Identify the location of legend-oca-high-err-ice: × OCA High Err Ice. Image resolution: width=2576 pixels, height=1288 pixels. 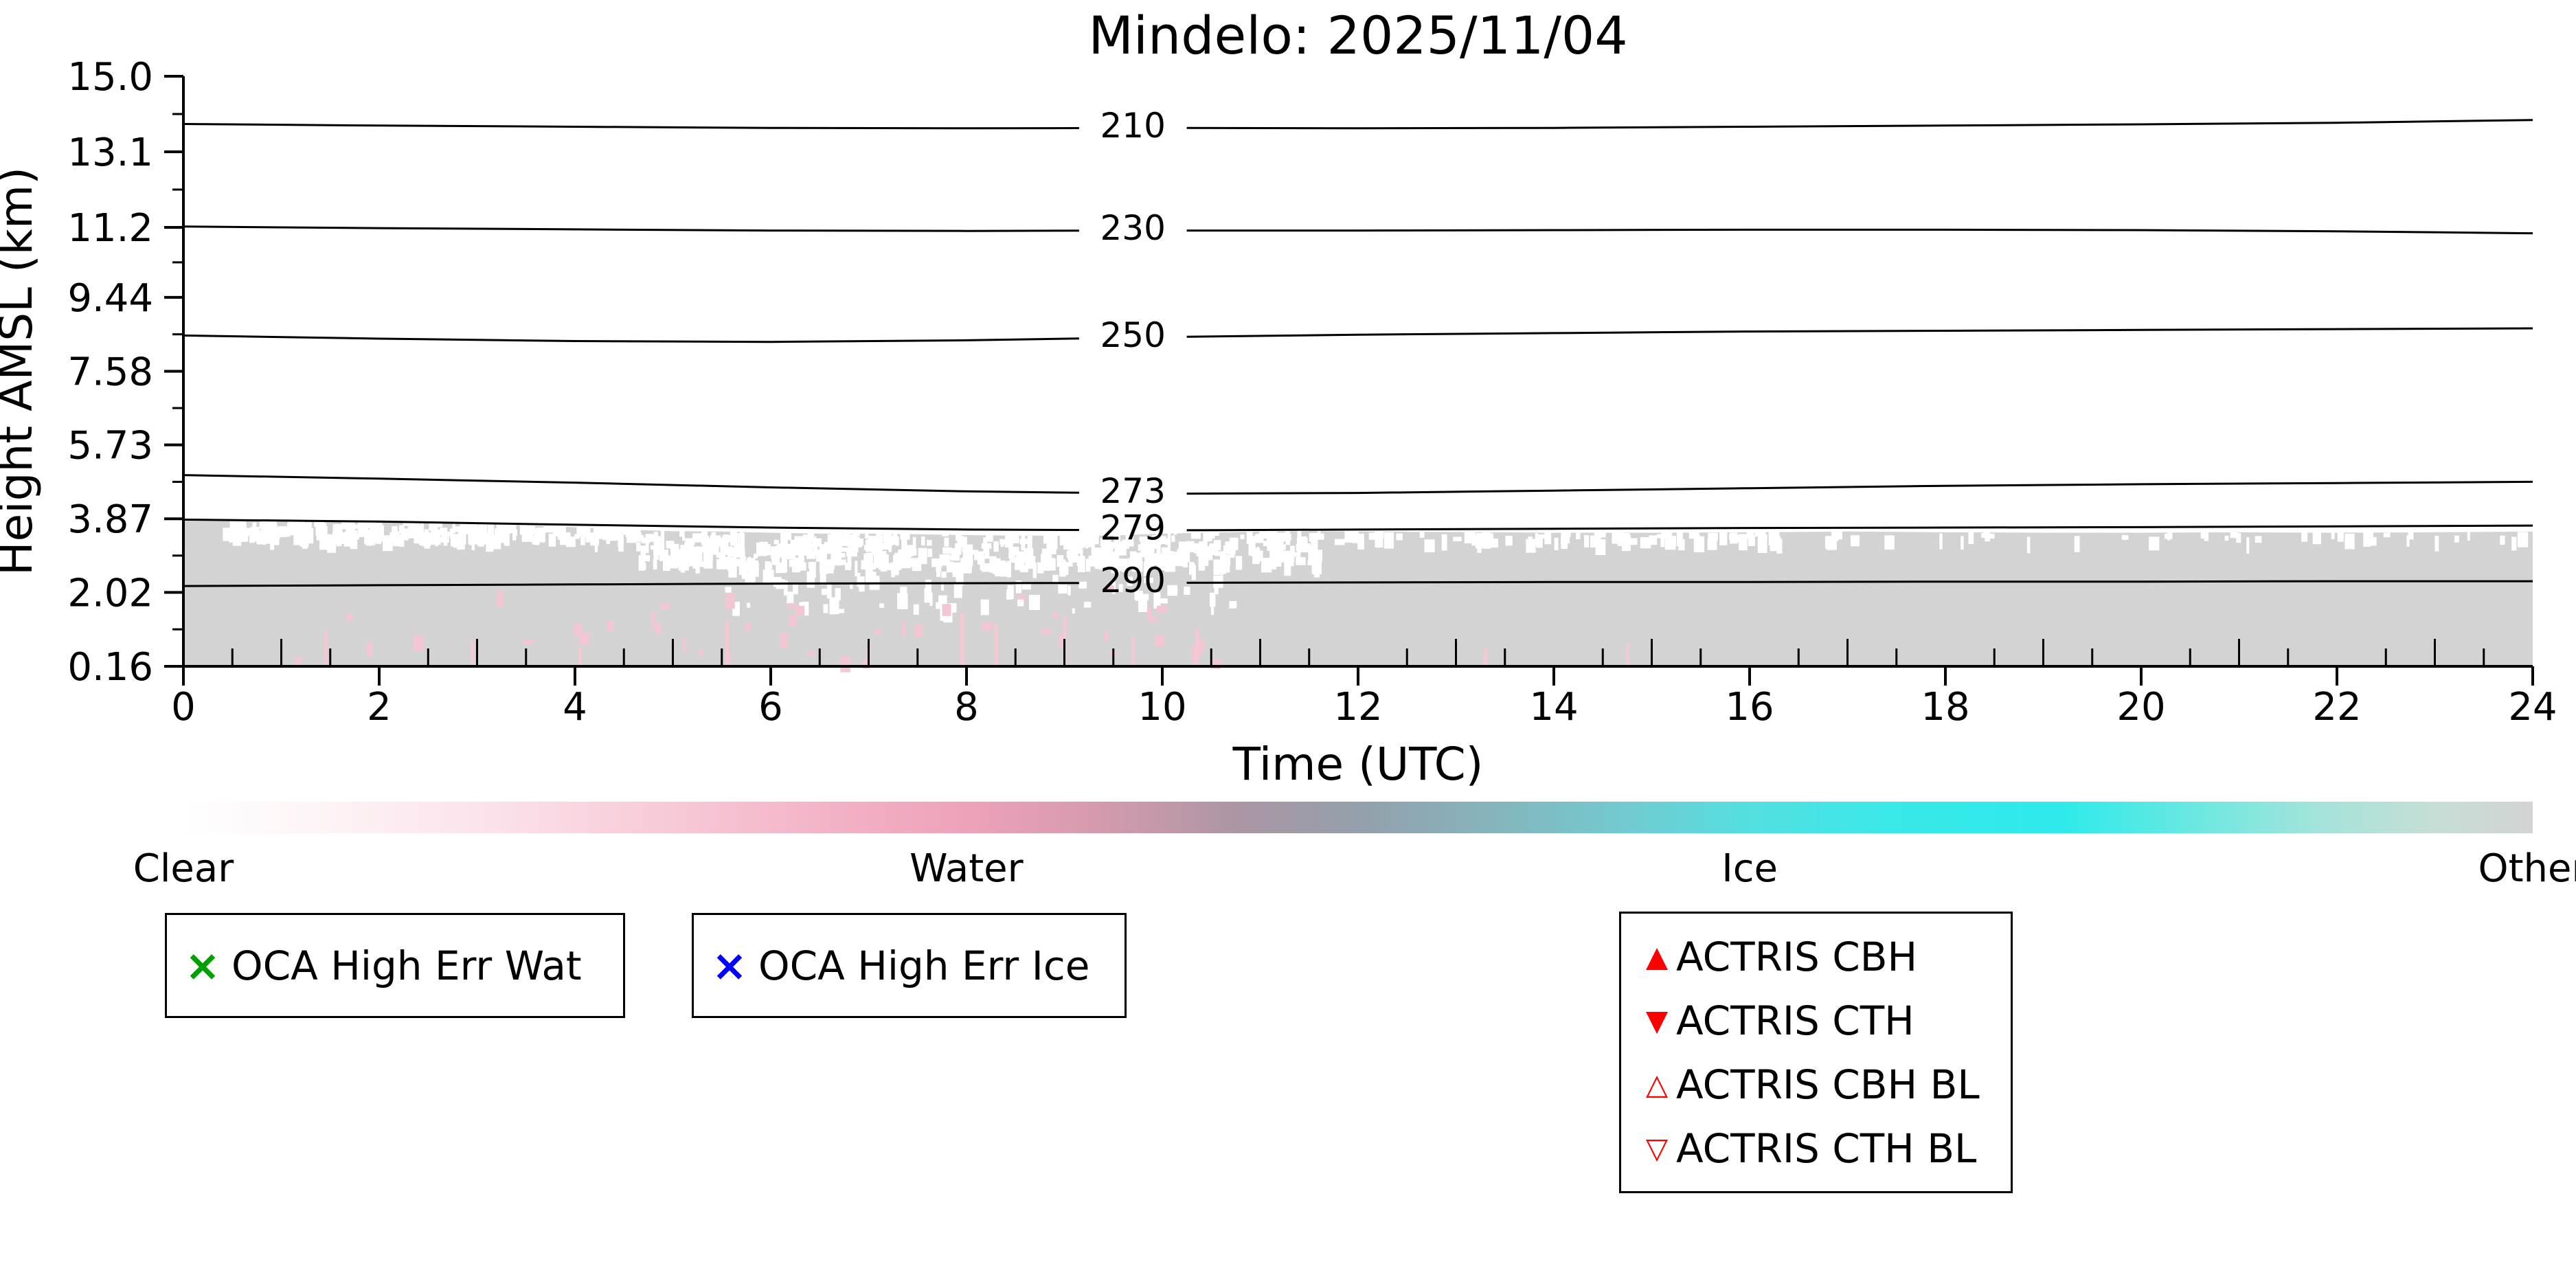
(909, 965).